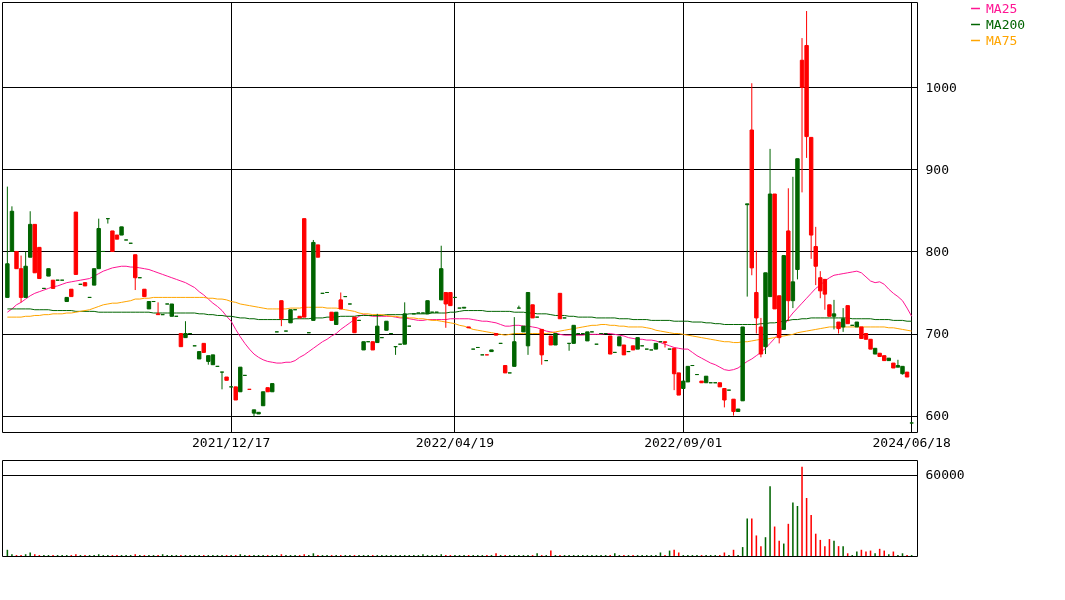 This screenshot has height=600, width=1065. I want to click on legend-label: MA25, so click(1002, 8).